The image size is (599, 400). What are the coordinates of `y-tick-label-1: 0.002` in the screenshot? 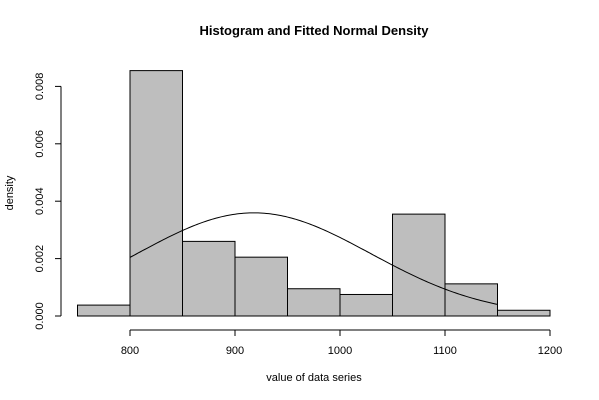 It's located at (40, 259).